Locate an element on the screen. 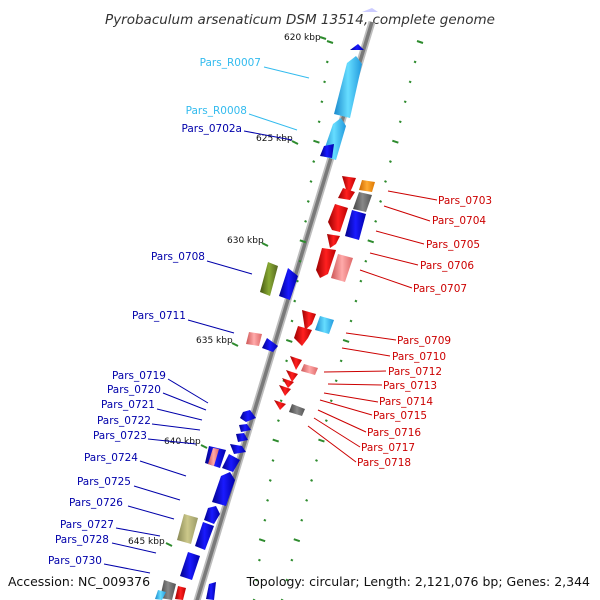 This screenshot has height=600, width=600. gene-label: Pars_0730 is located at coordinates (75, 561).